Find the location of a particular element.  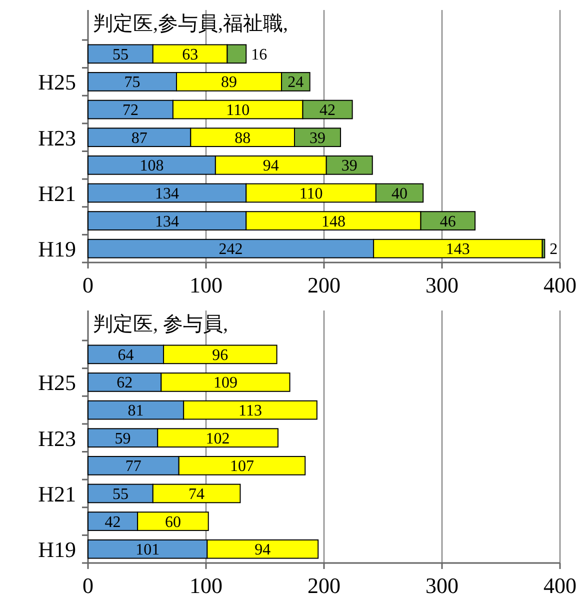

data-label: 81 is located at coordinates (136, 411).